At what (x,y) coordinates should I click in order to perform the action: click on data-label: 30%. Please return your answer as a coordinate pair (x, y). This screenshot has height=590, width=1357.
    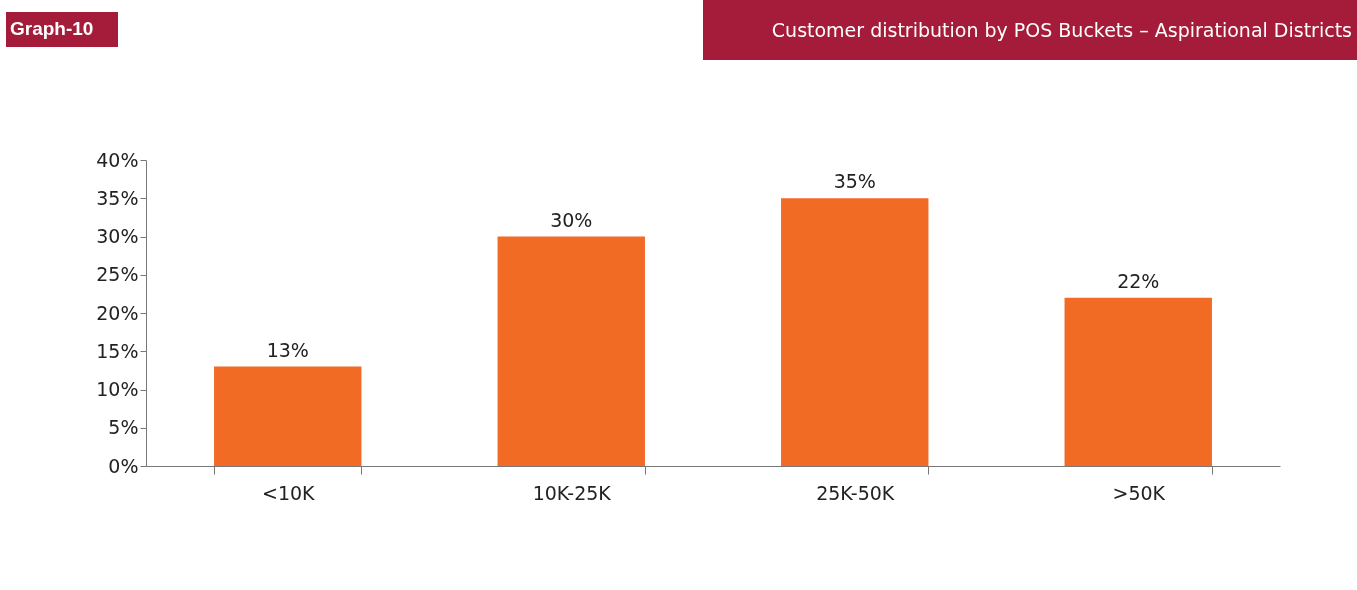
    Looking at the image, I should click on (571, 219).